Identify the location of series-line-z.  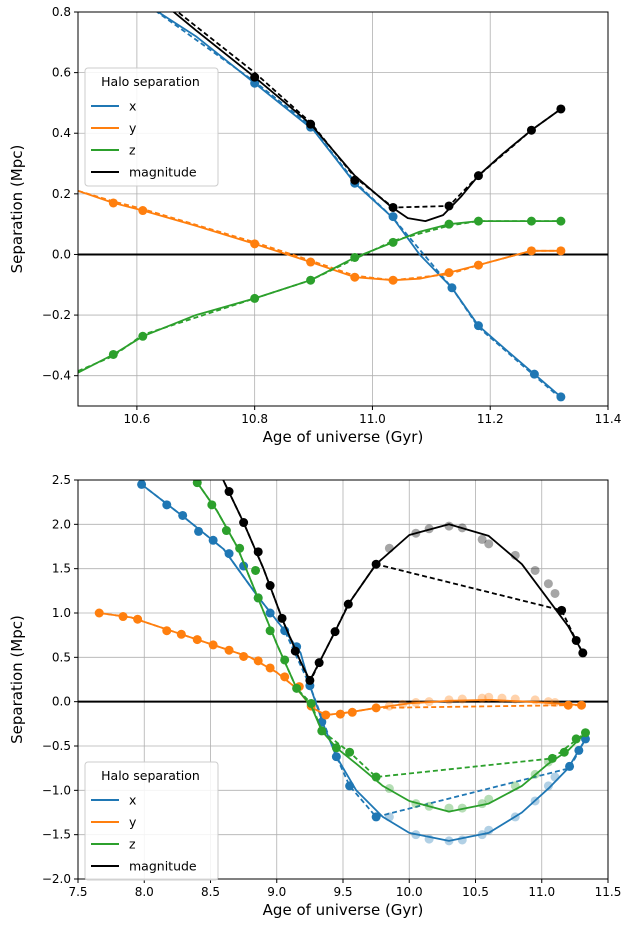
(319, 297).